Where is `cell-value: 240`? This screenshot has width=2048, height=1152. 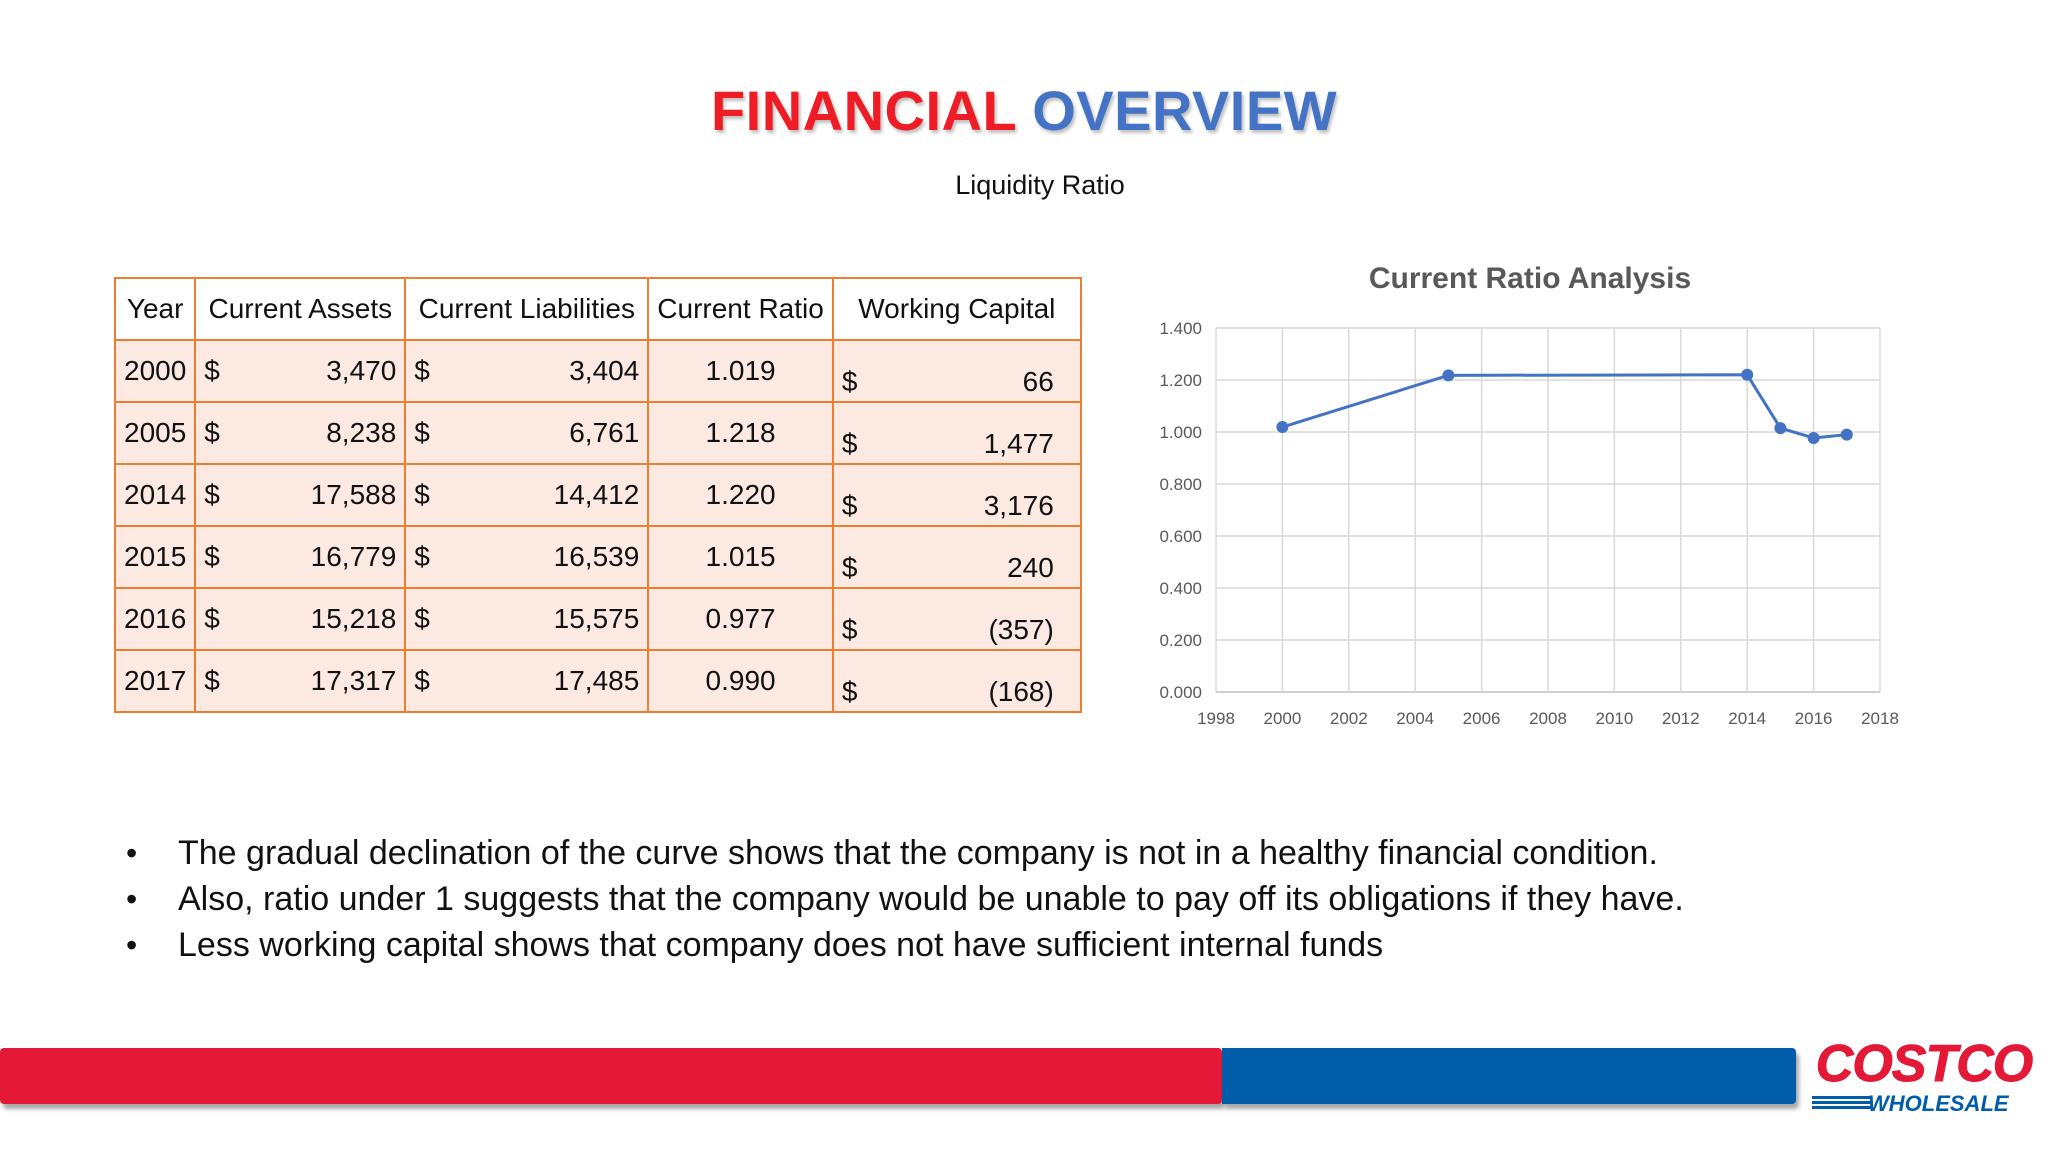
cell-value: 240 is located at coordinates (1030, 567).